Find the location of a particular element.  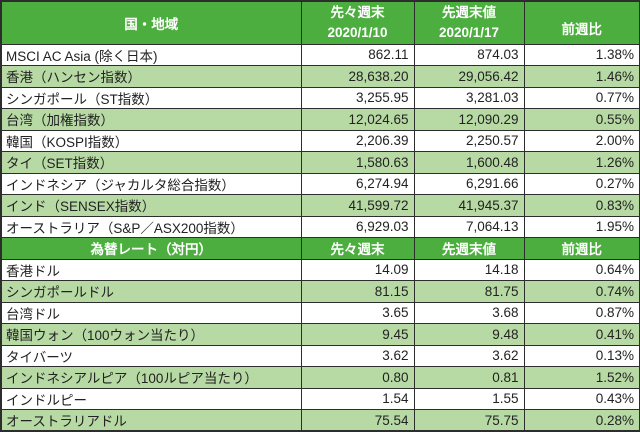

last-value-cell: 3.68 is located at coordinates (469, 312).